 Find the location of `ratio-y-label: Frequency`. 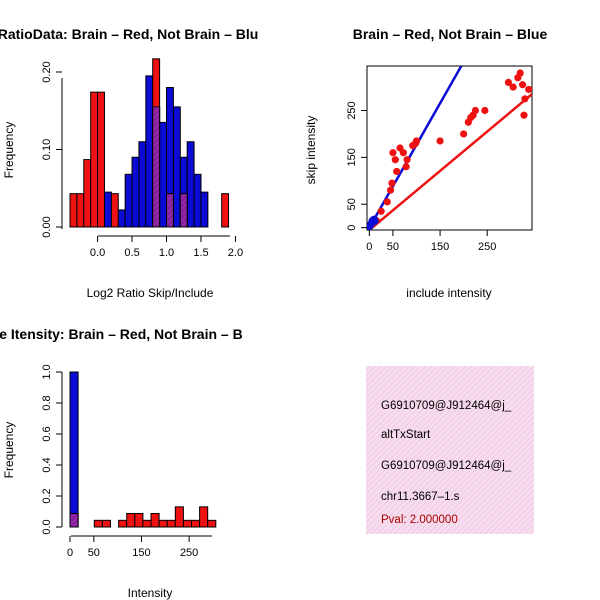

ratio-y-label: Frequency is located at coordinates (9, 150).